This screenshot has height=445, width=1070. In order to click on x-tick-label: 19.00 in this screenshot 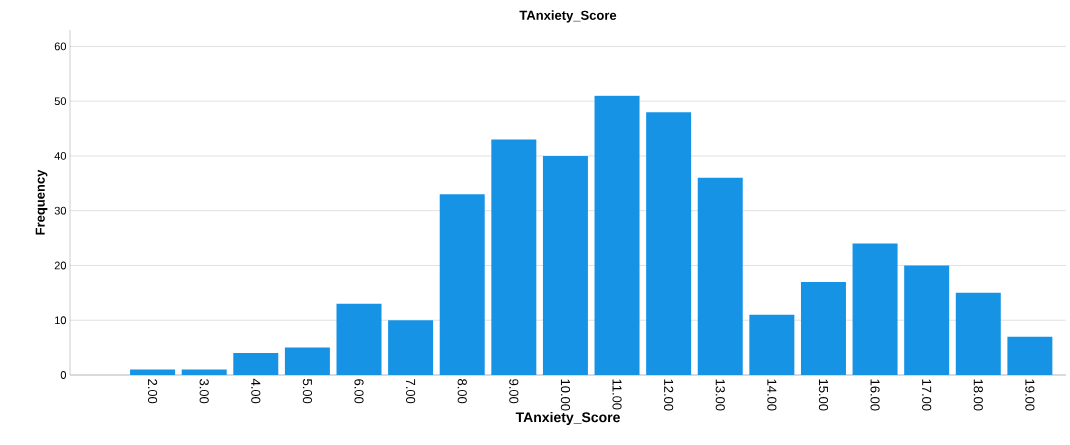, I will do `click(1030, 395)`.